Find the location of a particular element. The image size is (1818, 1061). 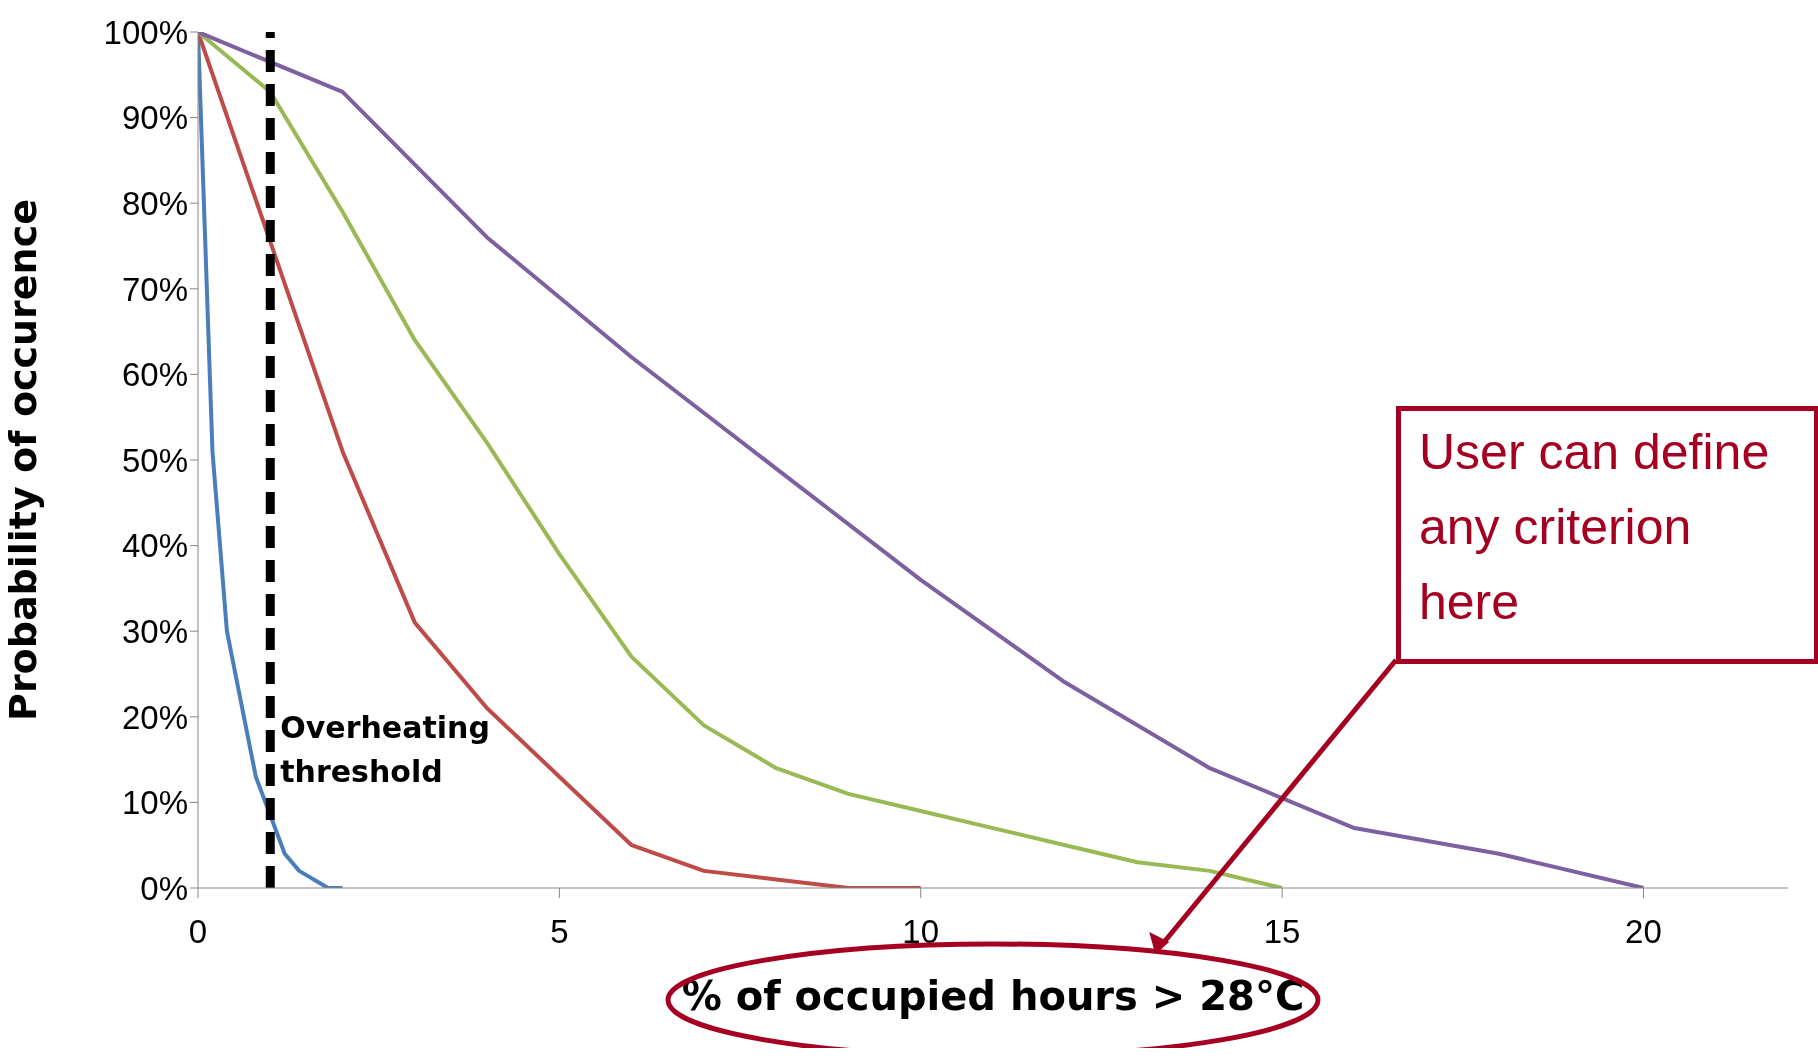

x-tick-label: 10 is located at coordinates (921, 932).